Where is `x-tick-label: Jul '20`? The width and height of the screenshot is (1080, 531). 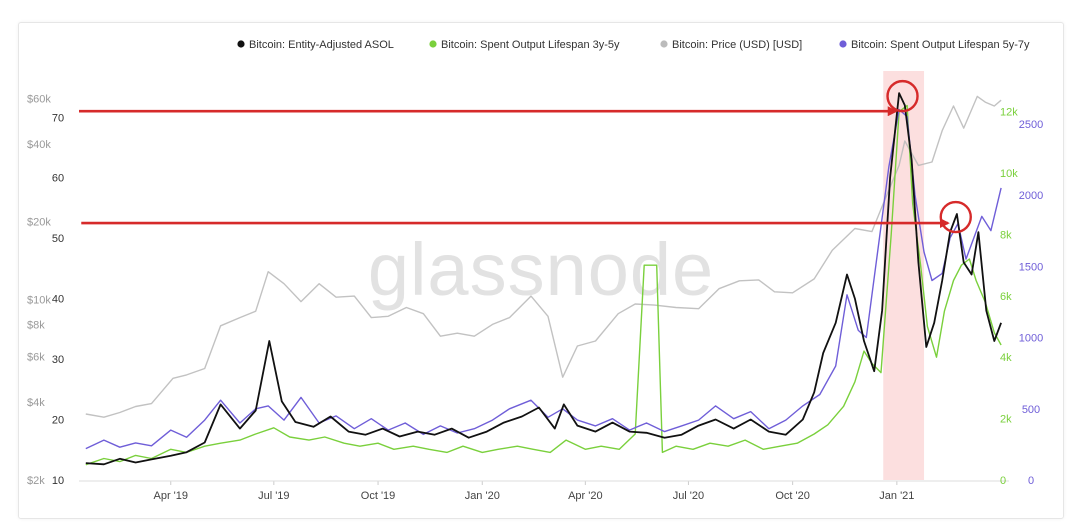
x-tick-label: Jul '20 is located at coordinates (688, 496).